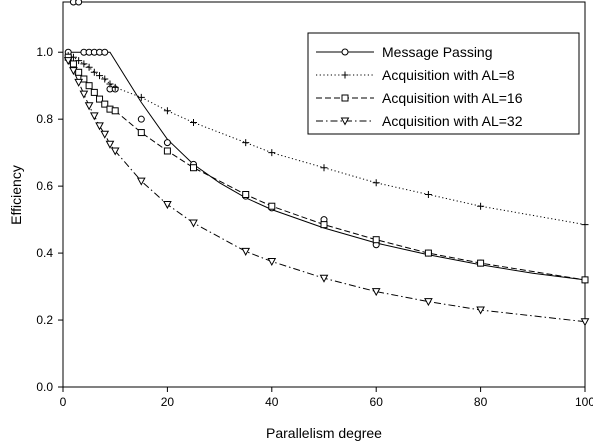  What do you see at coordinates (452, 98) in the screenshot?
I see `legend-label-al16: Acquisition with AL=16` at bounding box center [452, 98].